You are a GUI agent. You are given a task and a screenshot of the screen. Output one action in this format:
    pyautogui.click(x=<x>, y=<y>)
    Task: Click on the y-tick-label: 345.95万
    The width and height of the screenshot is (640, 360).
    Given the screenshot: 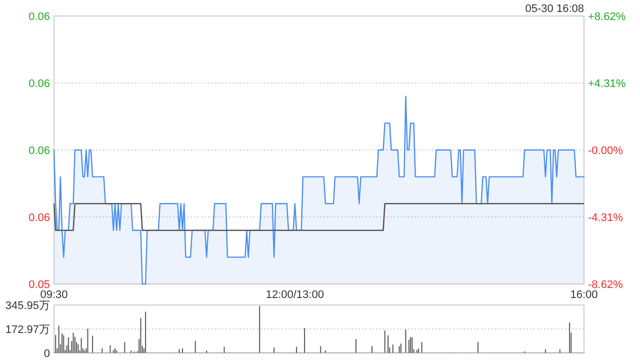 What is the action you would take?
    pyautogui.click(x=27, y=306)
    